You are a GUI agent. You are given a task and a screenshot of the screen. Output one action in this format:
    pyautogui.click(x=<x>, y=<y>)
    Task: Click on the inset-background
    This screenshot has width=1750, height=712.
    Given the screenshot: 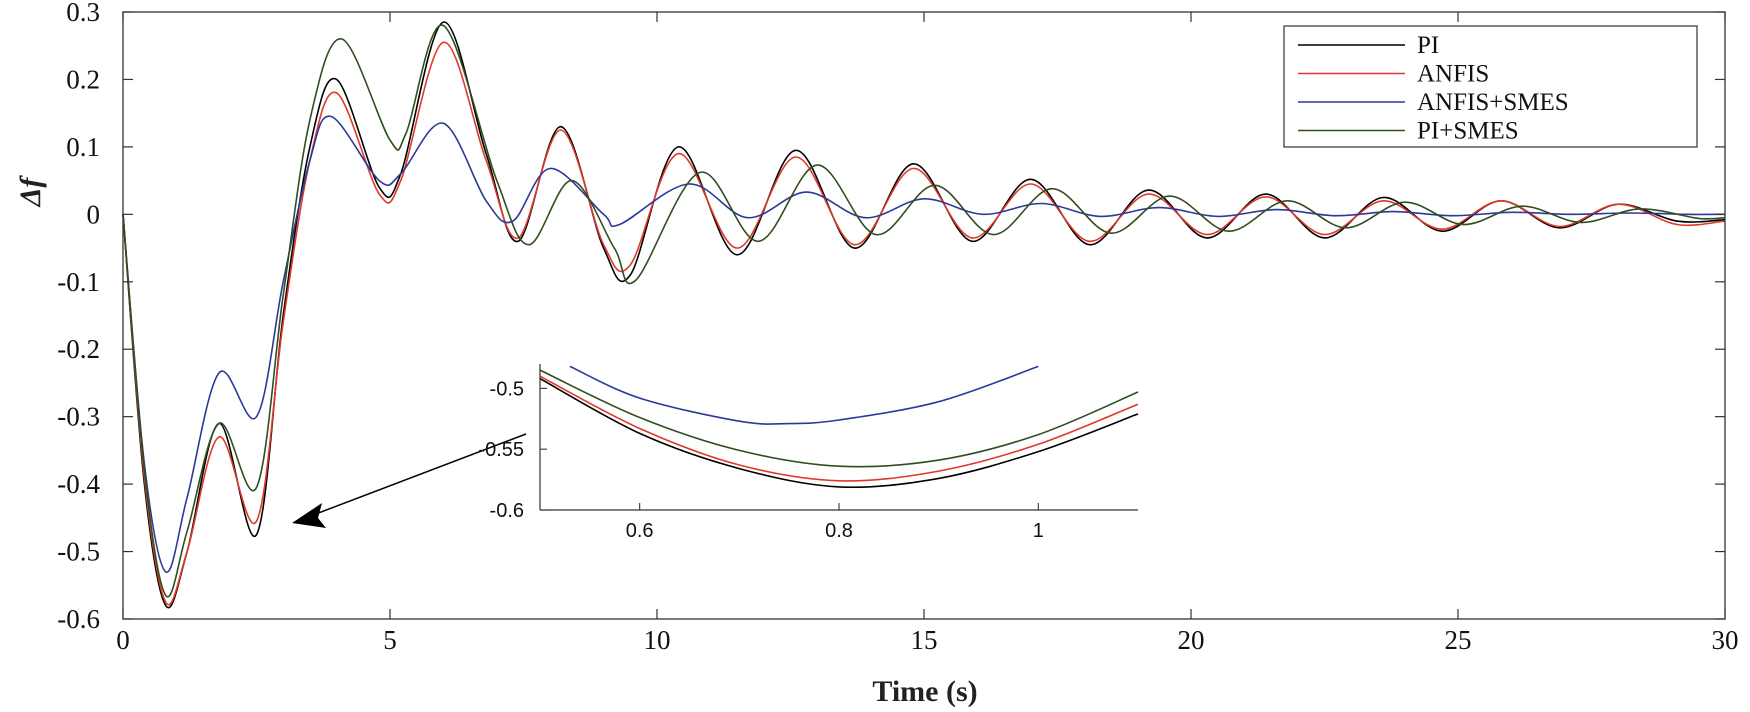 What is the action you would take?
    pyautogui.click(x=839, y=437)
    